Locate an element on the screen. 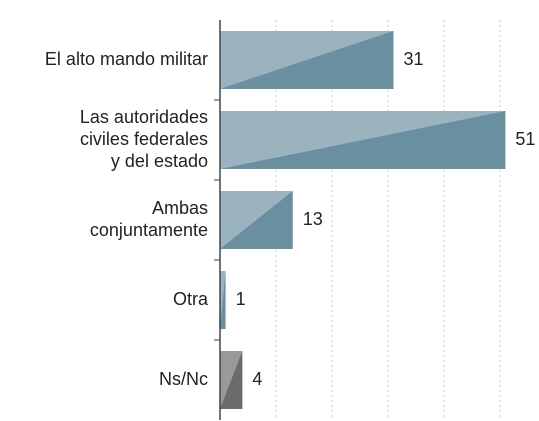 The image size is (539, 421). category-label-line: civiles federales is located at coordinates (144, 139).